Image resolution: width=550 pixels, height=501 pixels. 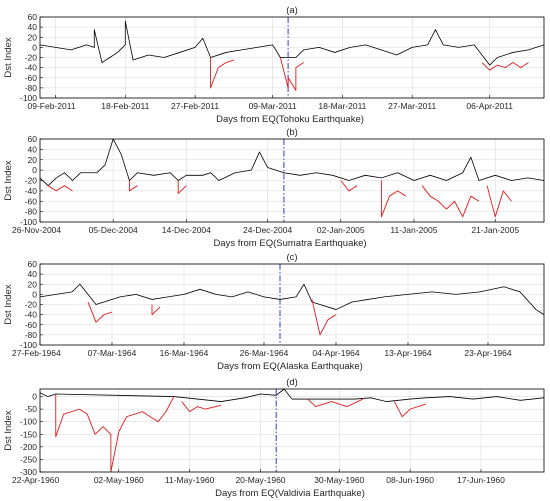 What do you see at coordinates (186, 230) in the screenshot?
I see `x-tick-label: 14-Dec-2004` at bounding box center [186, 230].